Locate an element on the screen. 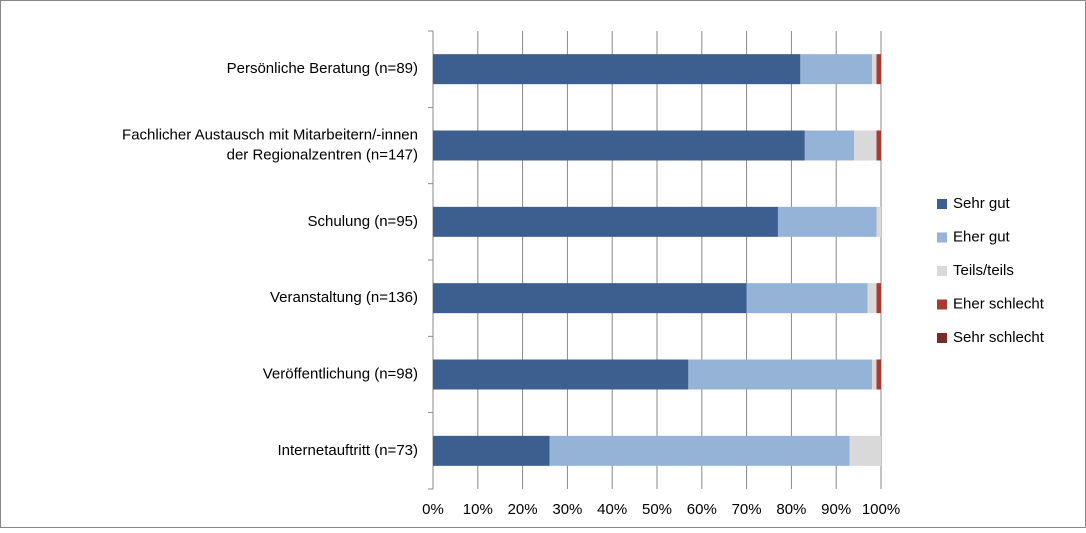 This screenshot has width=1086, height=533. y-tick-label-line: der Regionalzentren (n=147) is located at coordinates (322, 154).